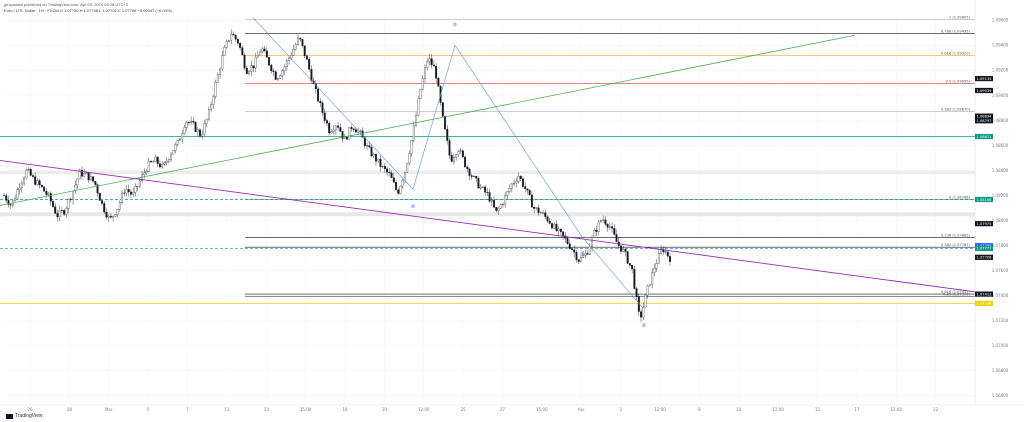 This screenshot has width=1024, height=422. I want to click on price-tick-label: 1.09200, so click(1000, 70).